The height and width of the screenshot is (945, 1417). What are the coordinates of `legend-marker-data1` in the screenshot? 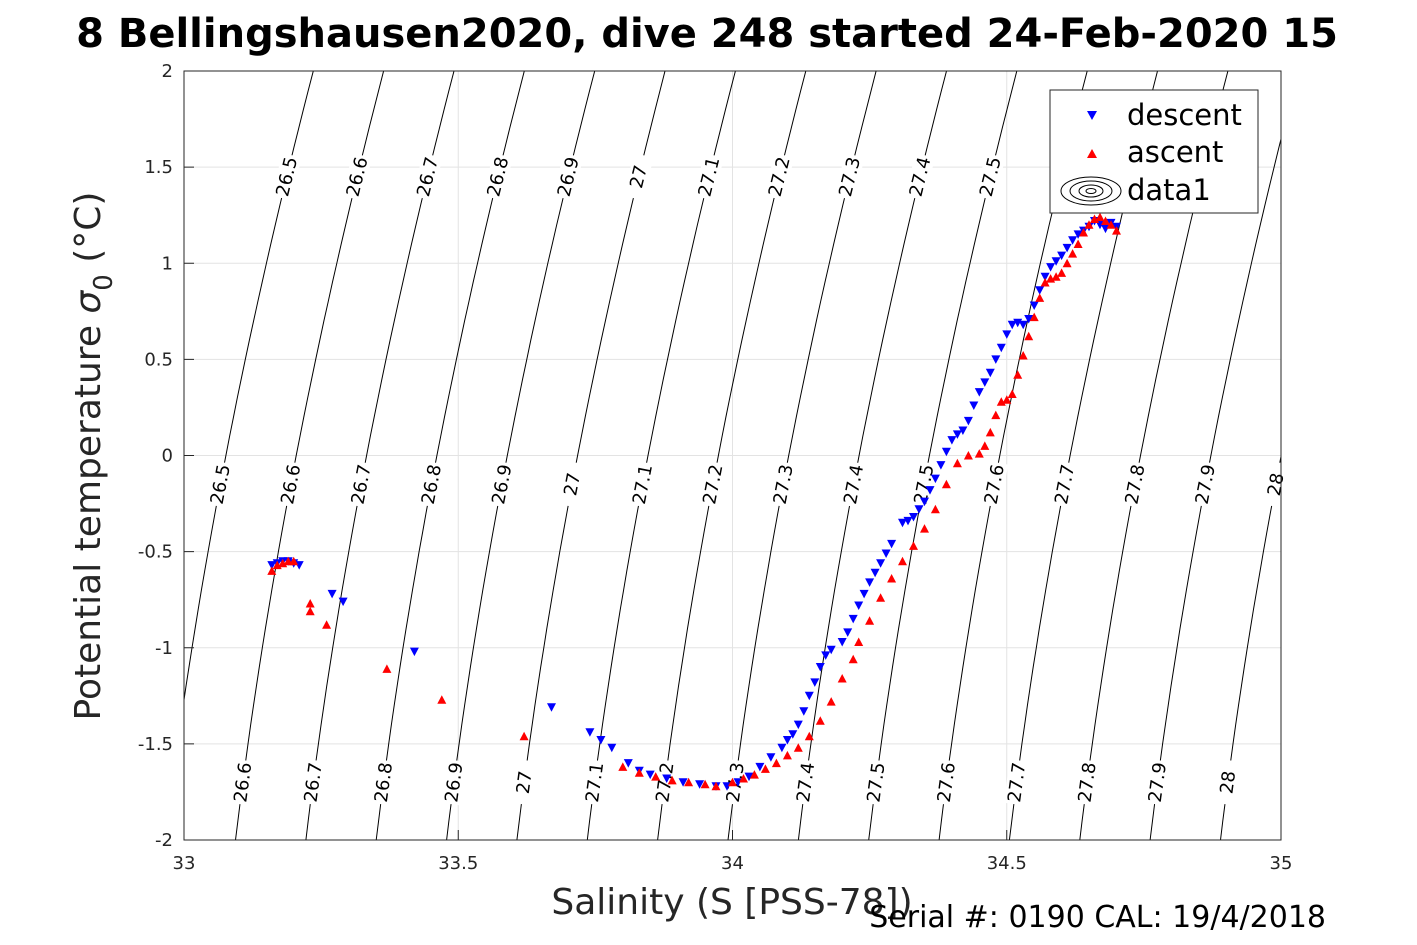 It's located at (1091, 191).